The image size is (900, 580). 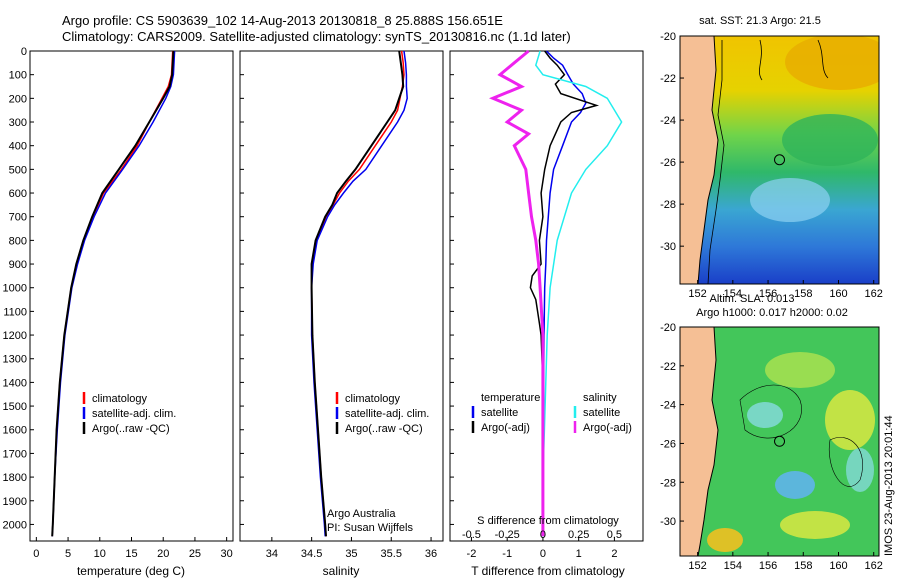 I want to click on map-y-tick-label: -22, so click(x=668, y=79).